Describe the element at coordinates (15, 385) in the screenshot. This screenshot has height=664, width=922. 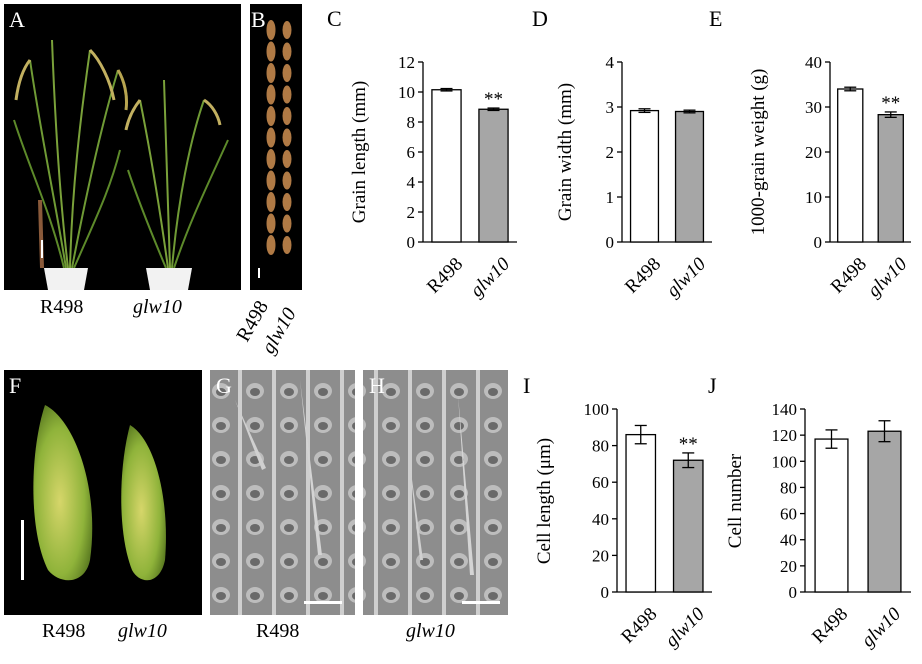
I see `panel-letter-f: F` at that location.